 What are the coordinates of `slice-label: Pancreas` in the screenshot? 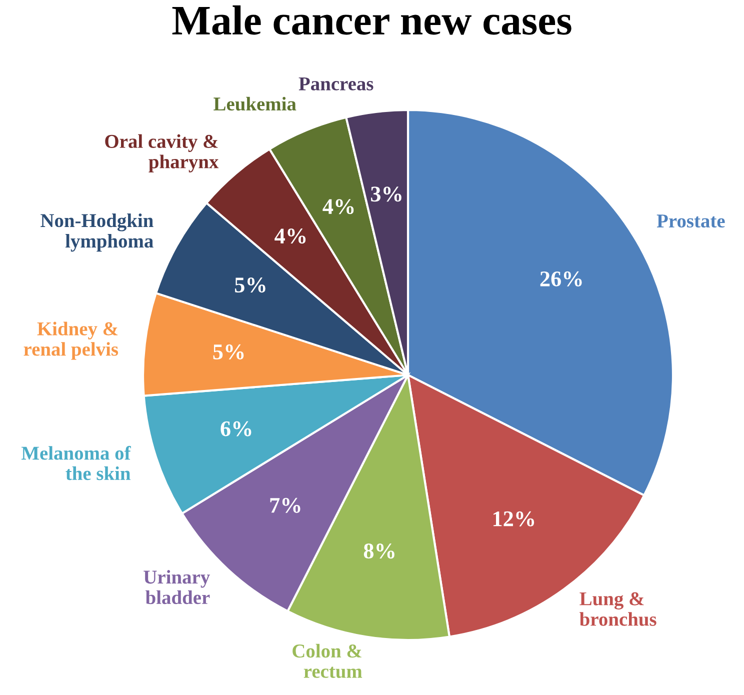 It's located at (336, 83).